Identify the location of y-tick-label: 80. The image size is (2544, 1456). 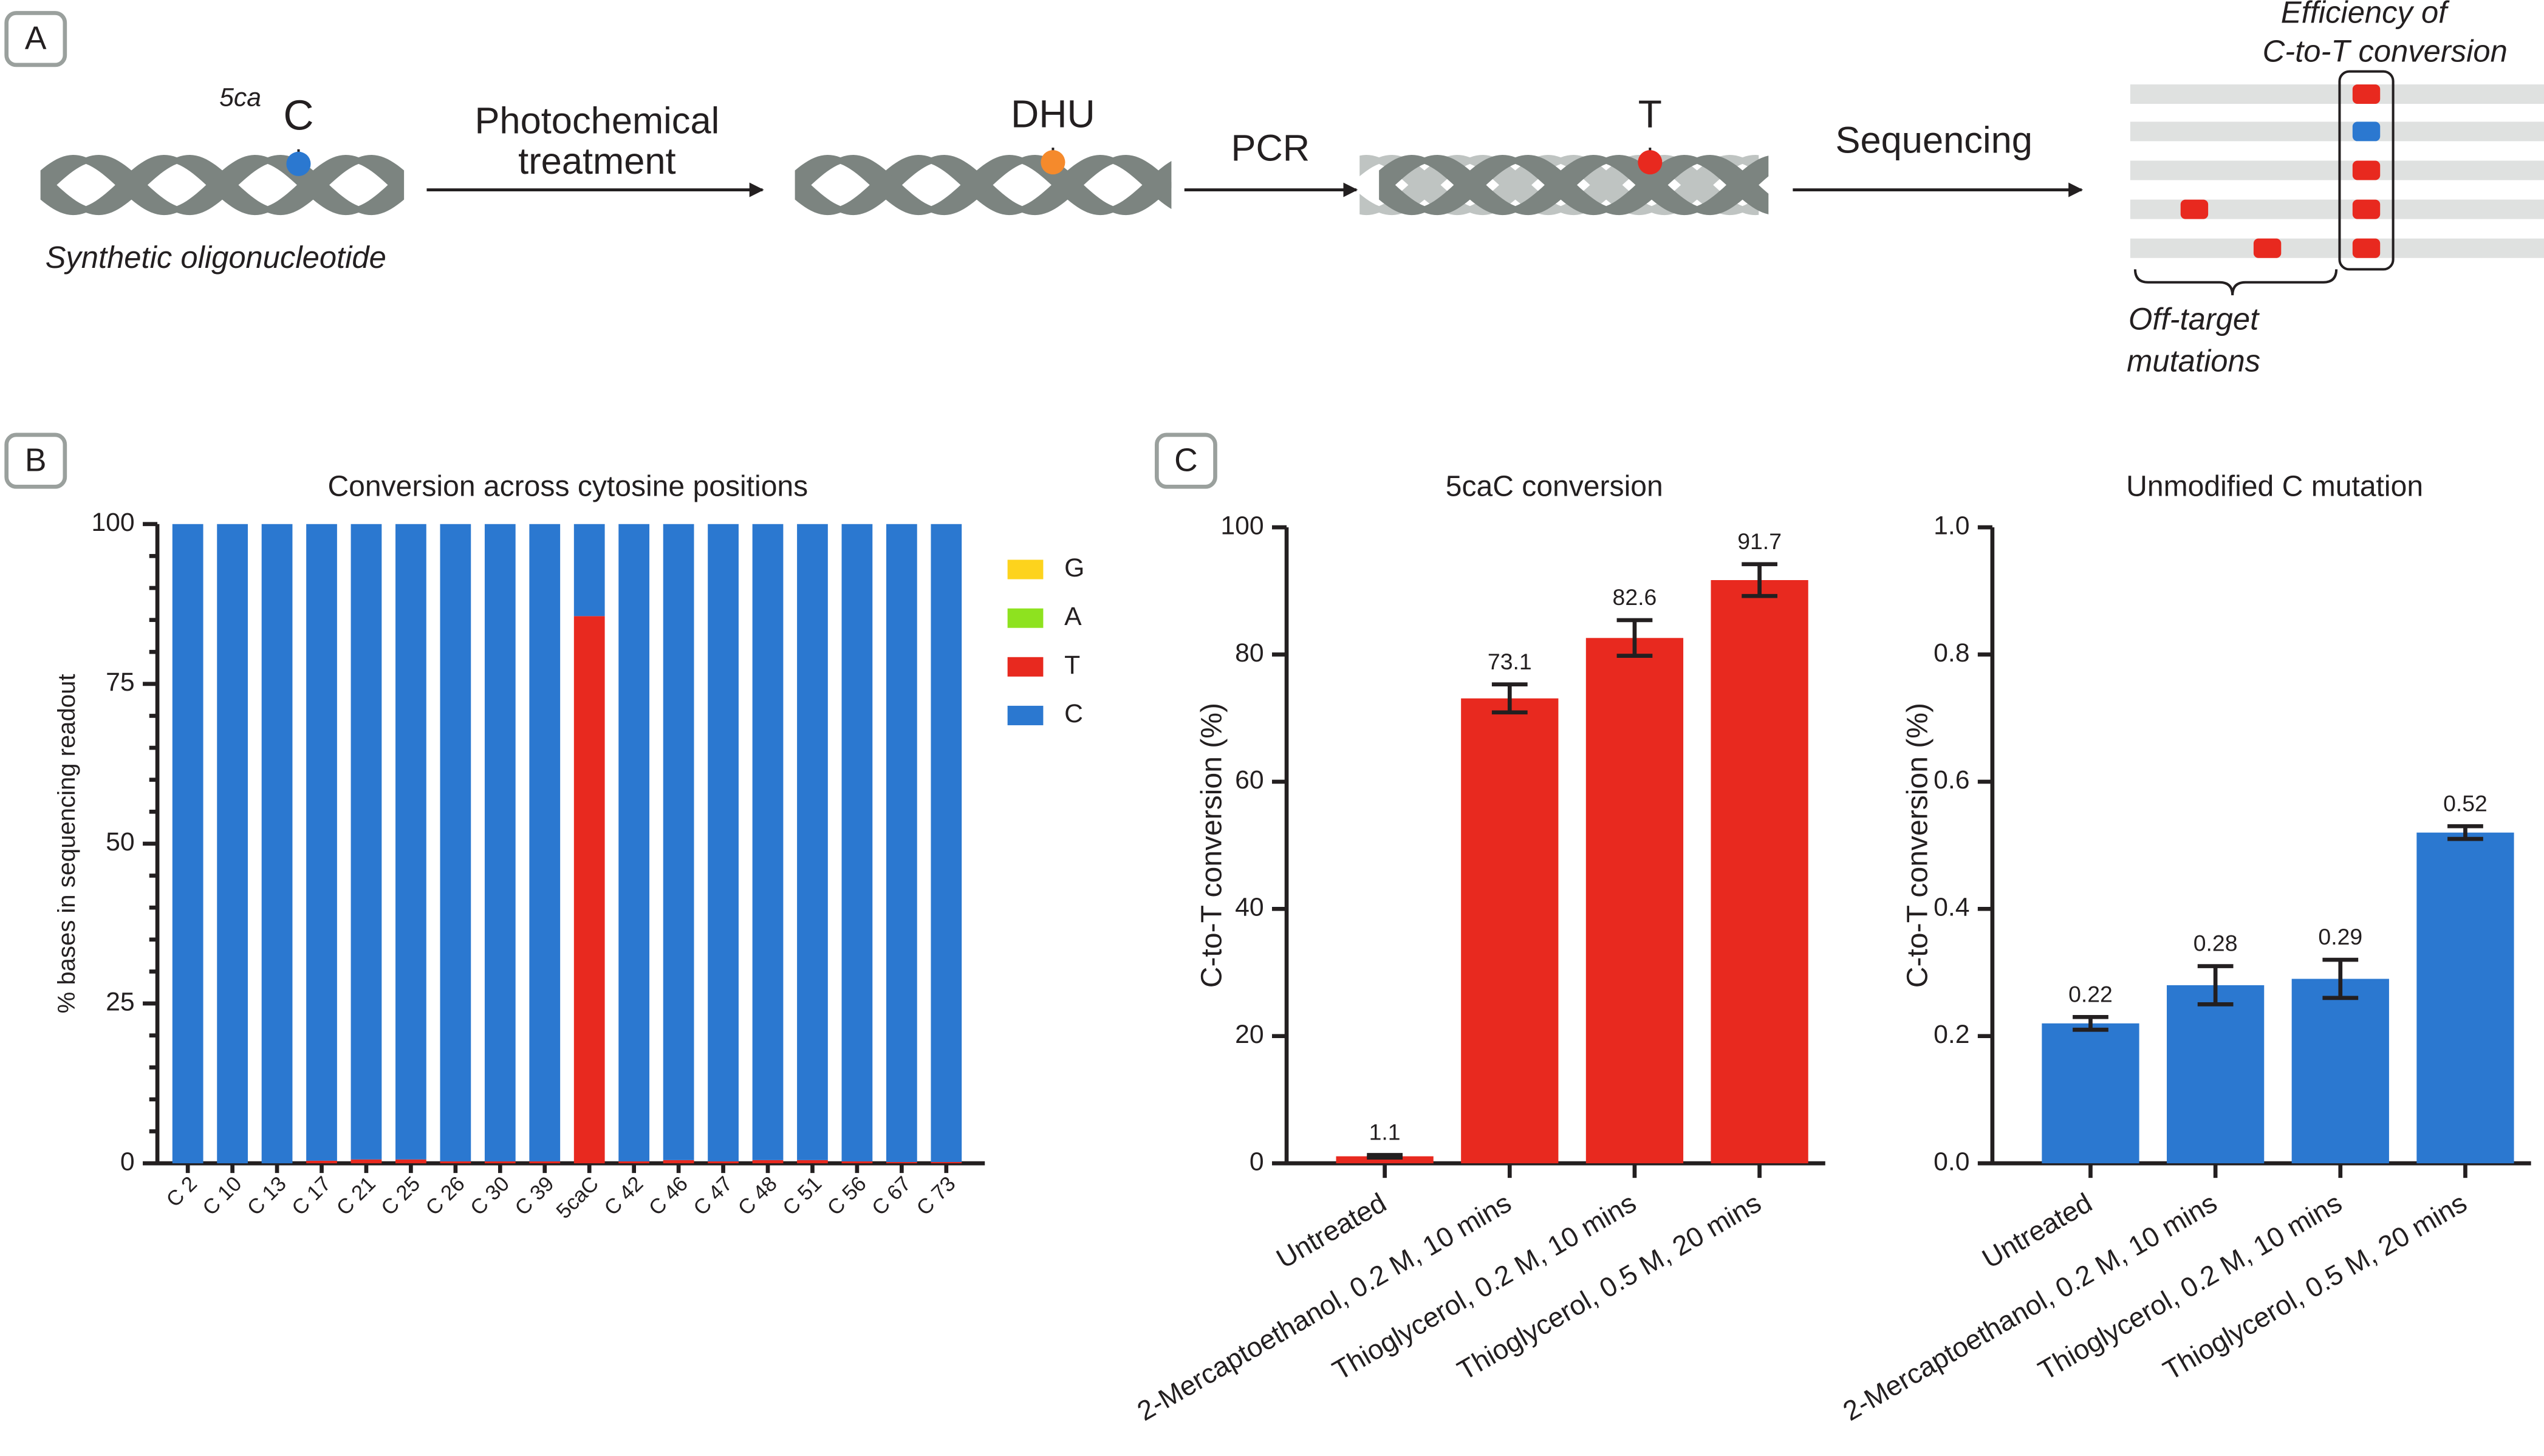
(1249, 653).